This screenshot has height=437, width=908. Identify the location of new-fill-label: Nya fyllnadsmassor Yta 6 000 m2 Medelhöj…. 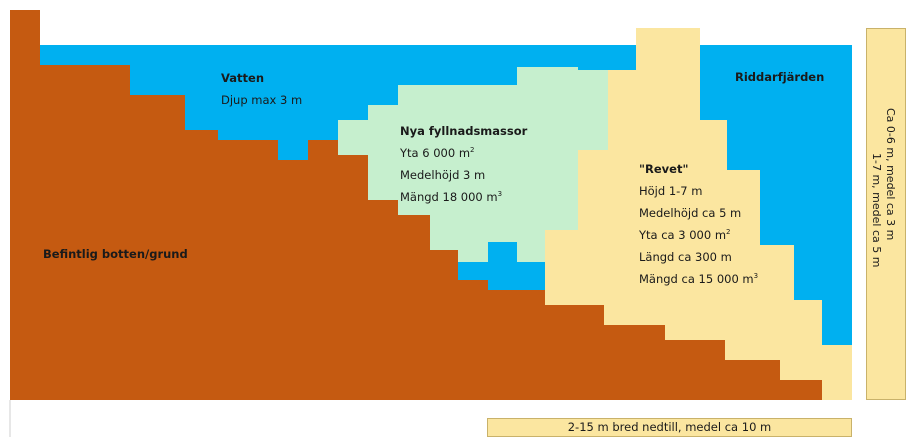
(463, 164).